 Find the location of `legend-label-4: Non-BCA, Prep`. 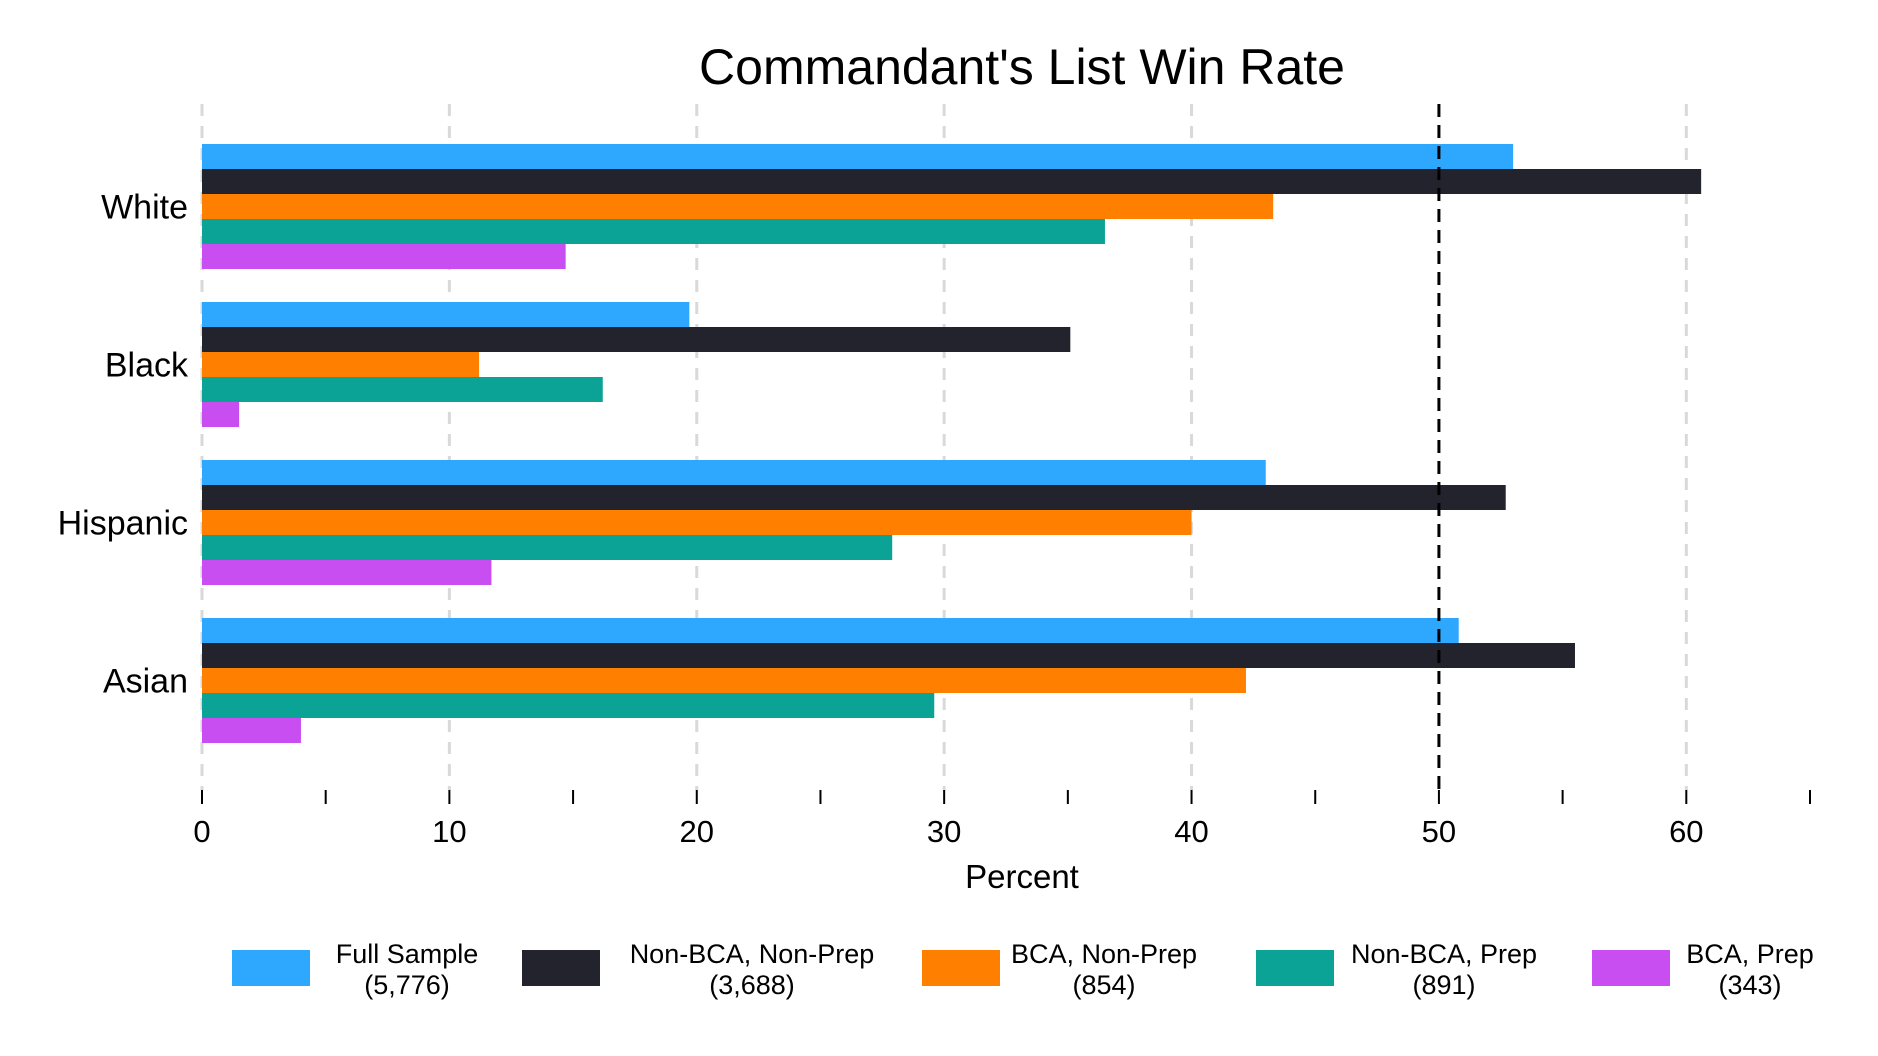

legend-label-4: Non-BCA, Prep is located at coordinates (1444, 954).